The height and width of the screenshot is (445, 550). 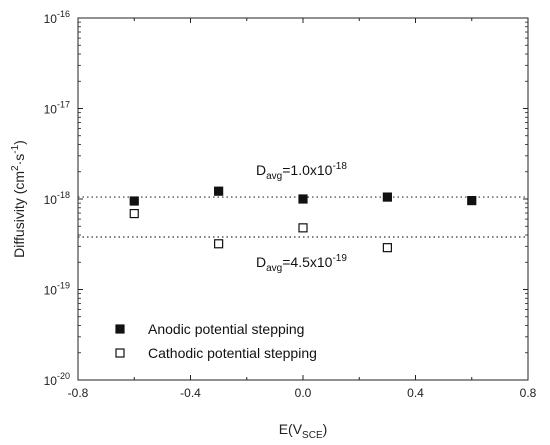 I want to click on y-tick-label: 10-19, so click(x=57, y=289).